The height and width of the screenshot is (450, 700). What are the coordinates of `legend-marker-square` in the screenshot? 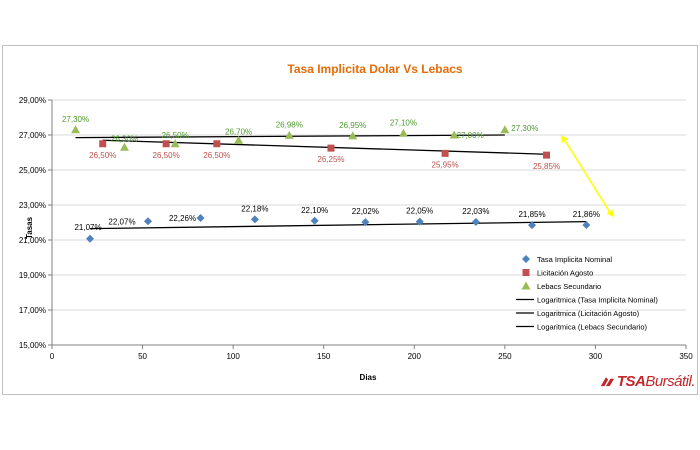 It's located at (526, 272).